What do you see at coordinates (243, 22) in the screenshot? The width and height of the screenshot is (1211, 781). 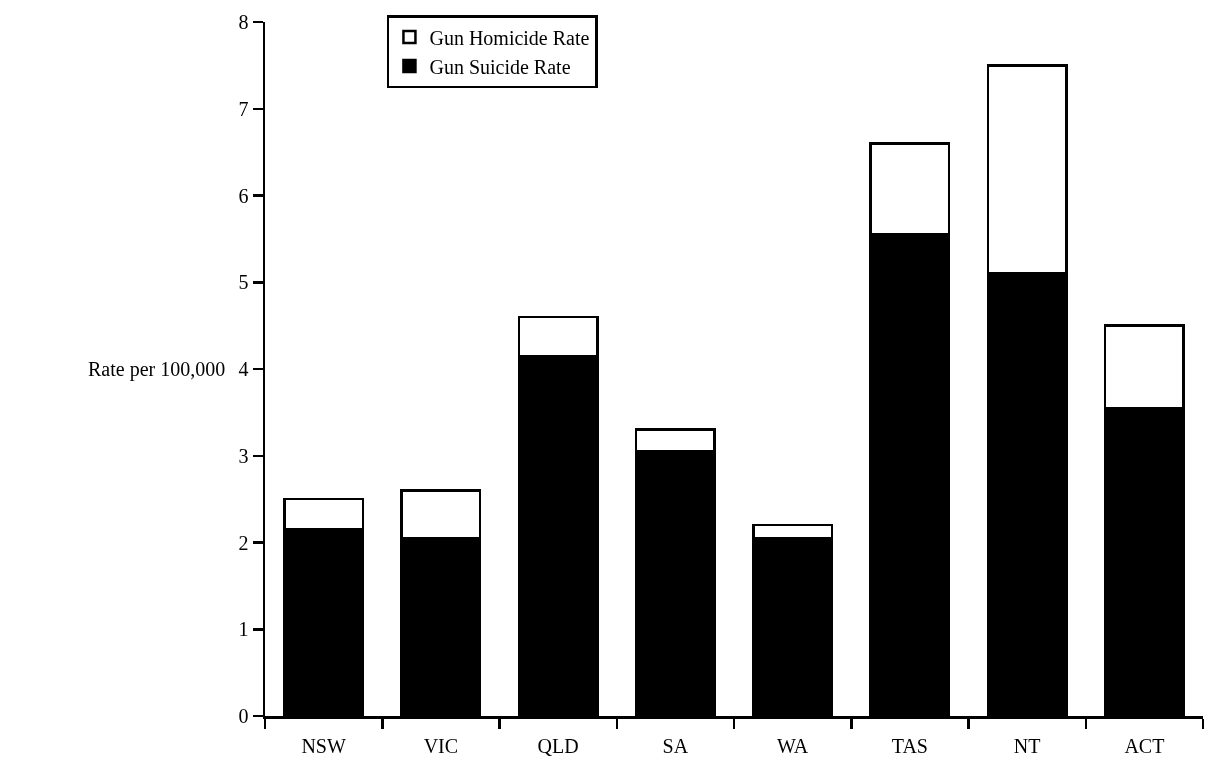 I see `y-tick-label: 8` at bounding box center [243, 22].